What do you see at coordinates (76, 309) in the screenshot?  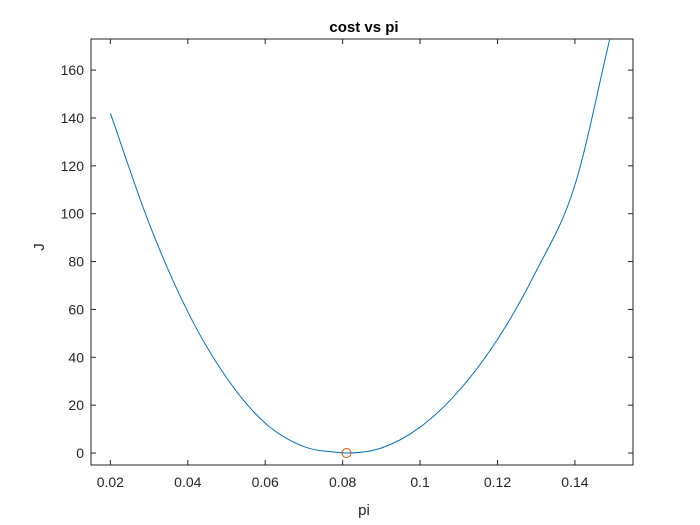 I see `y-tick-label: 60` at bounding box center [76, 309].